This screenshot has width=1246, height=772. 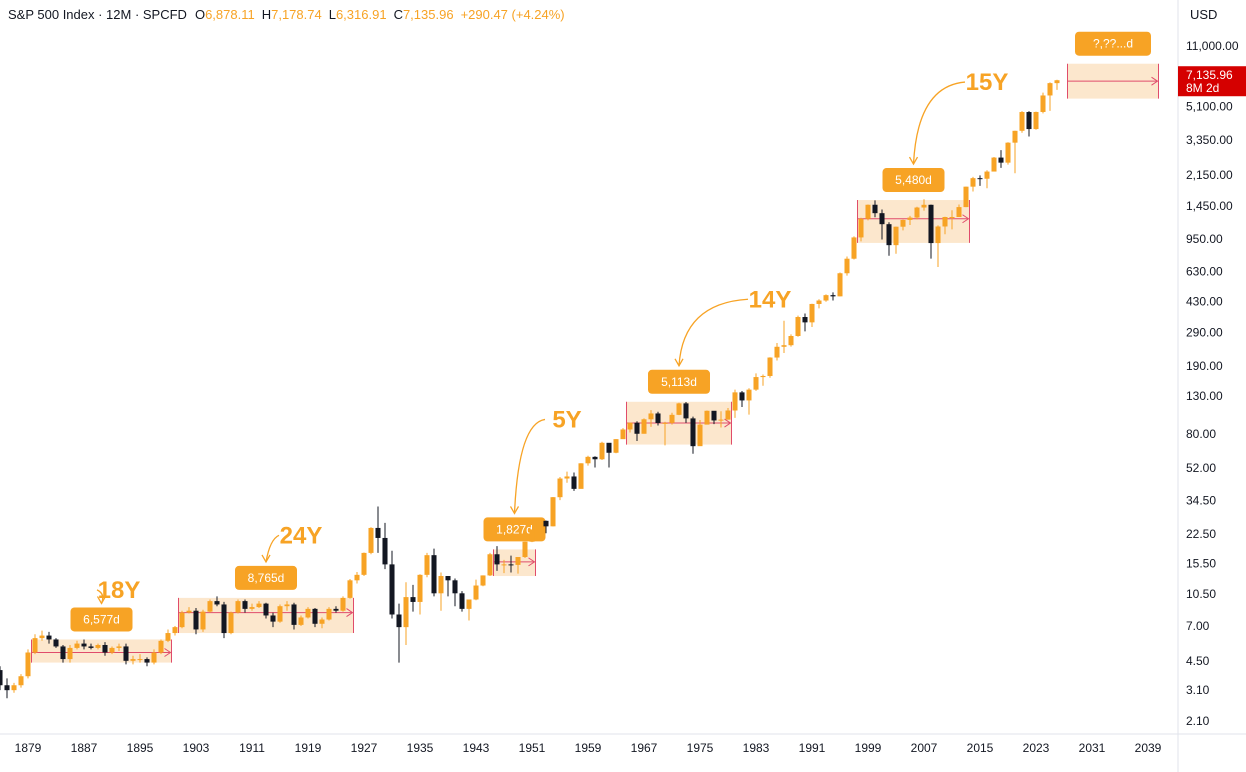 I want to click on last-price-tag, so click(x=1212, y=81).